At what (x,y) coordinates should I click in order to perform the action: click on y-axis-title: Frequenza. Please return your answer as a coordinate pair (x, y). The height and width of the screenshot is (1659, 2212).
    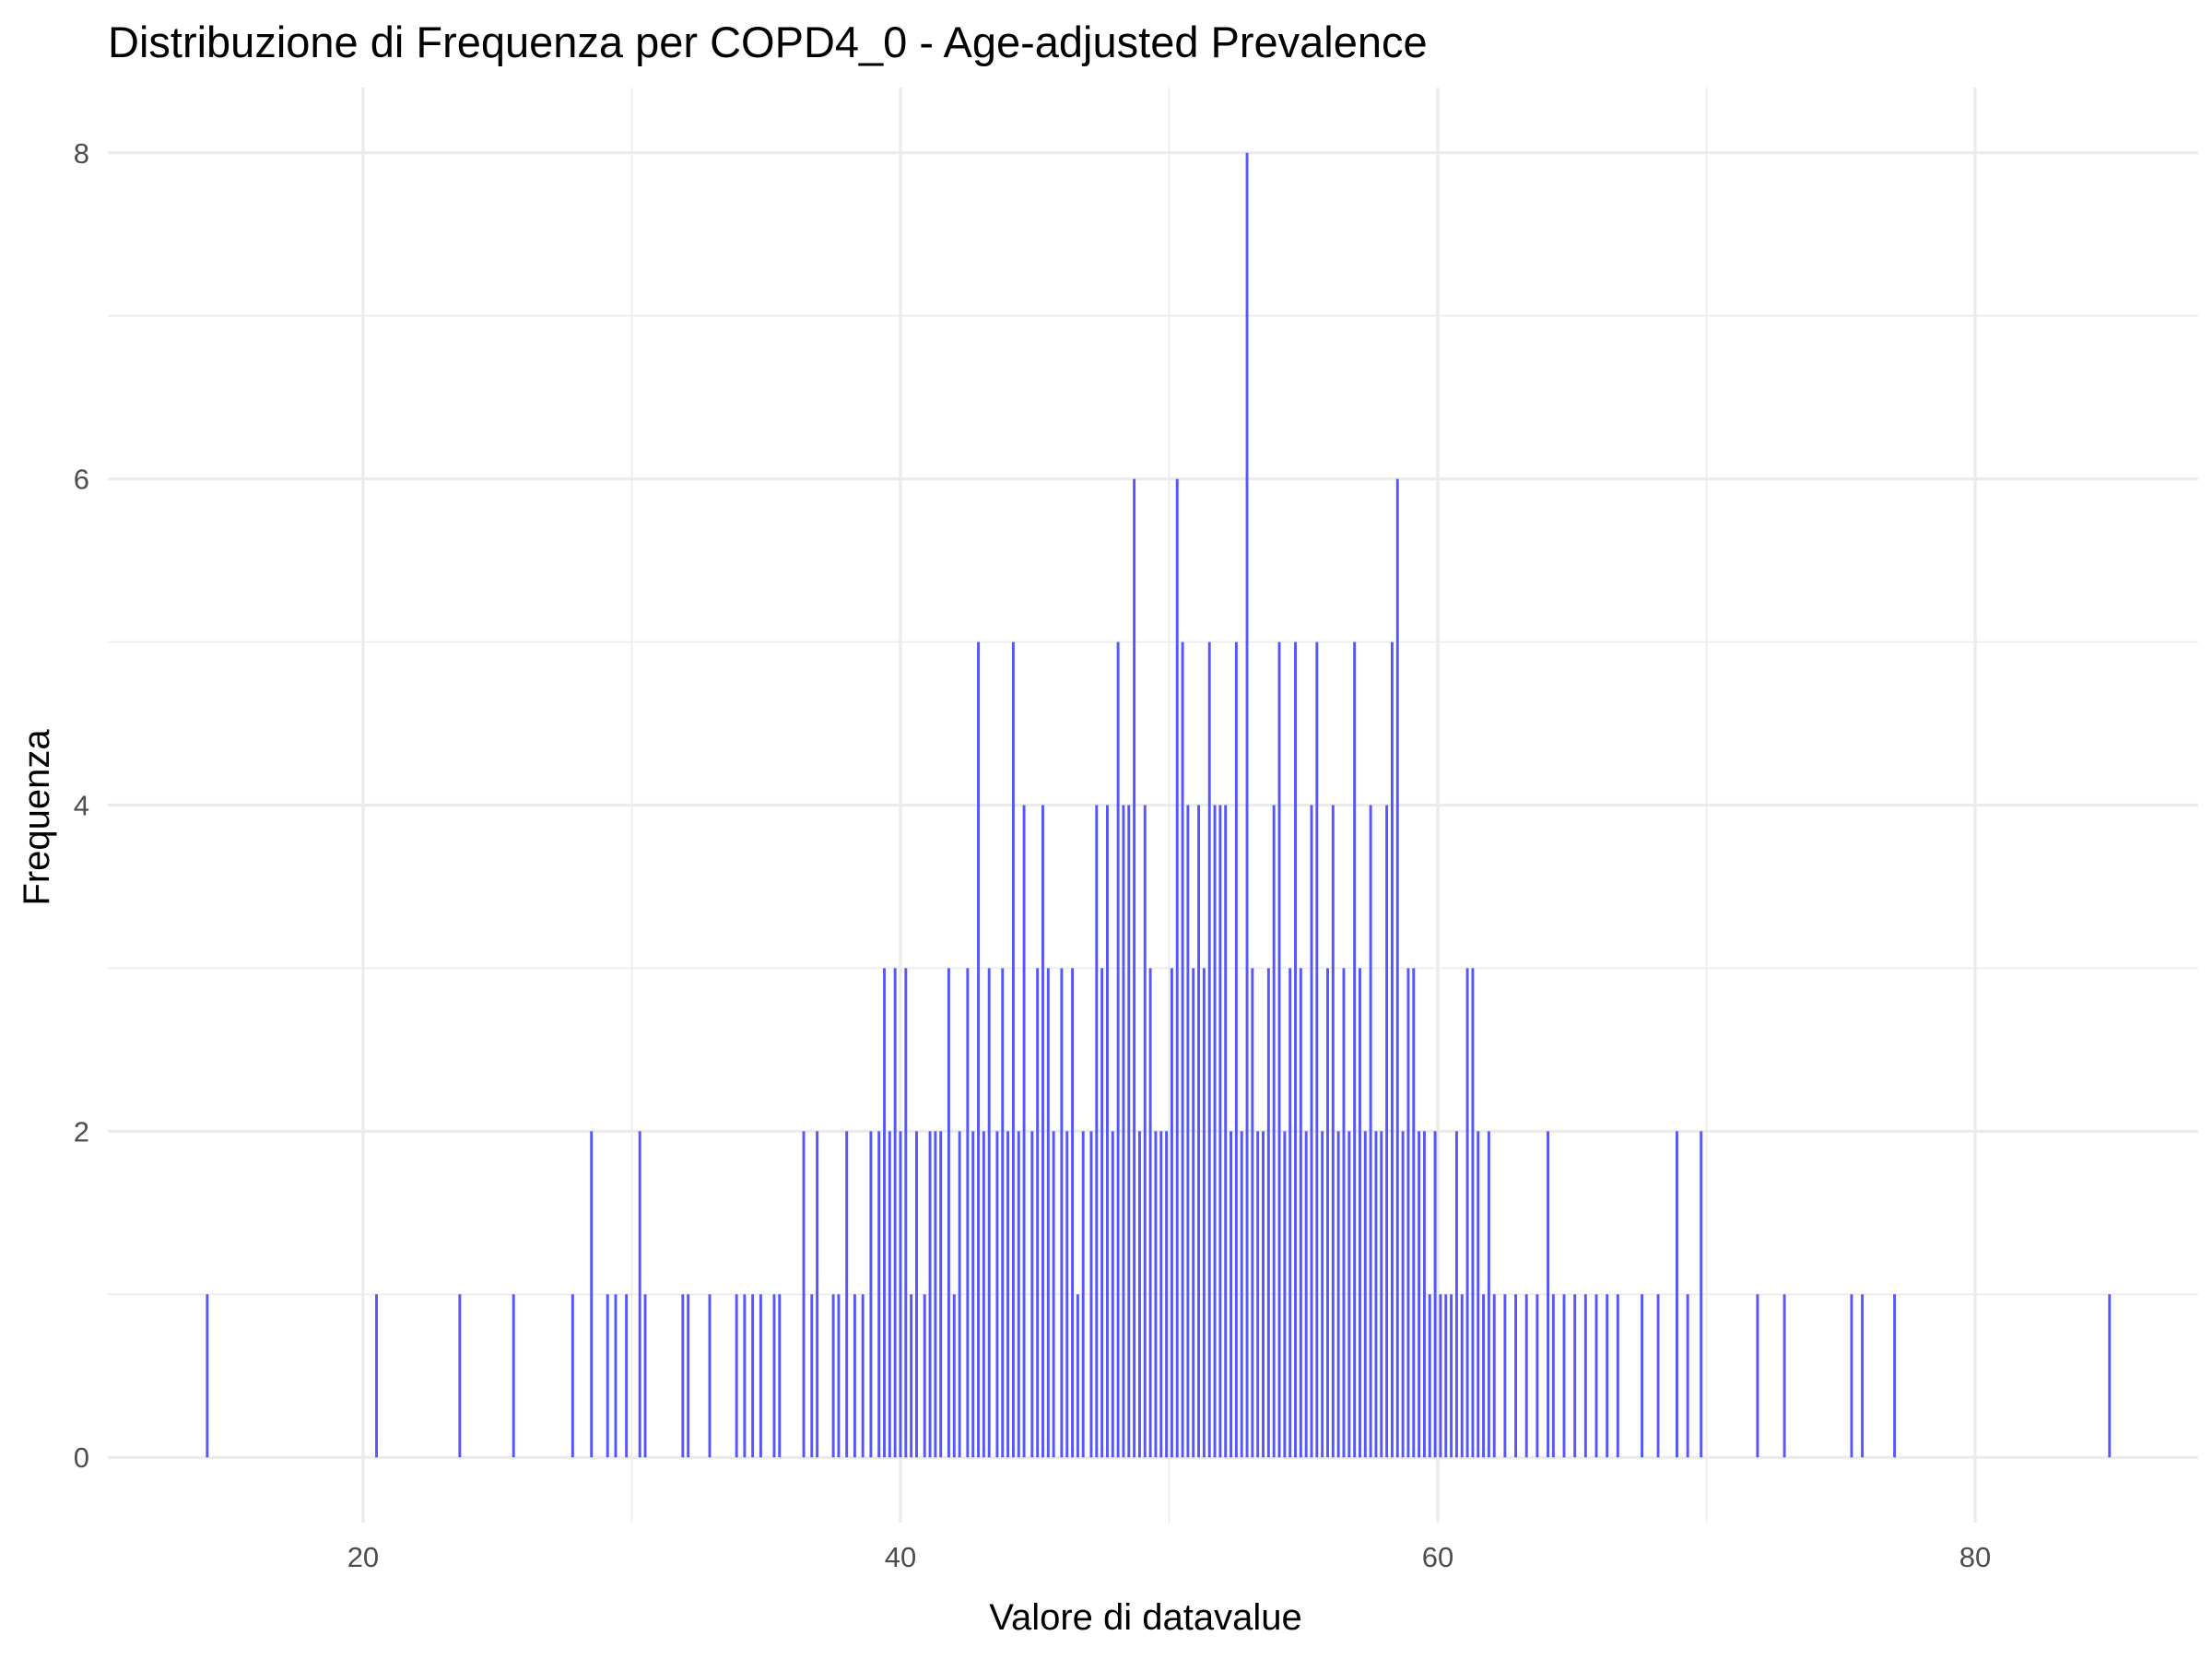
    Looking at the image, I should click on (37, 817).